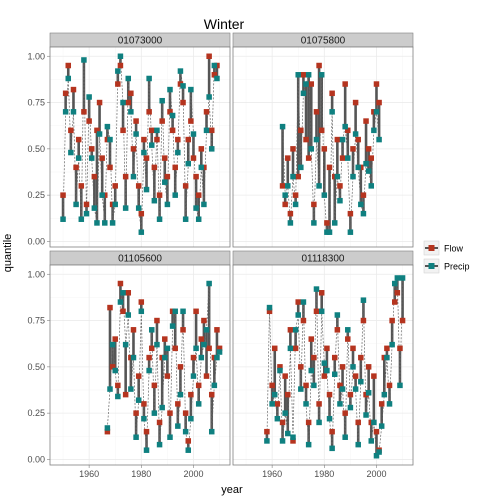  I want to click on y-axis-label: quantile, so click(8, 253).